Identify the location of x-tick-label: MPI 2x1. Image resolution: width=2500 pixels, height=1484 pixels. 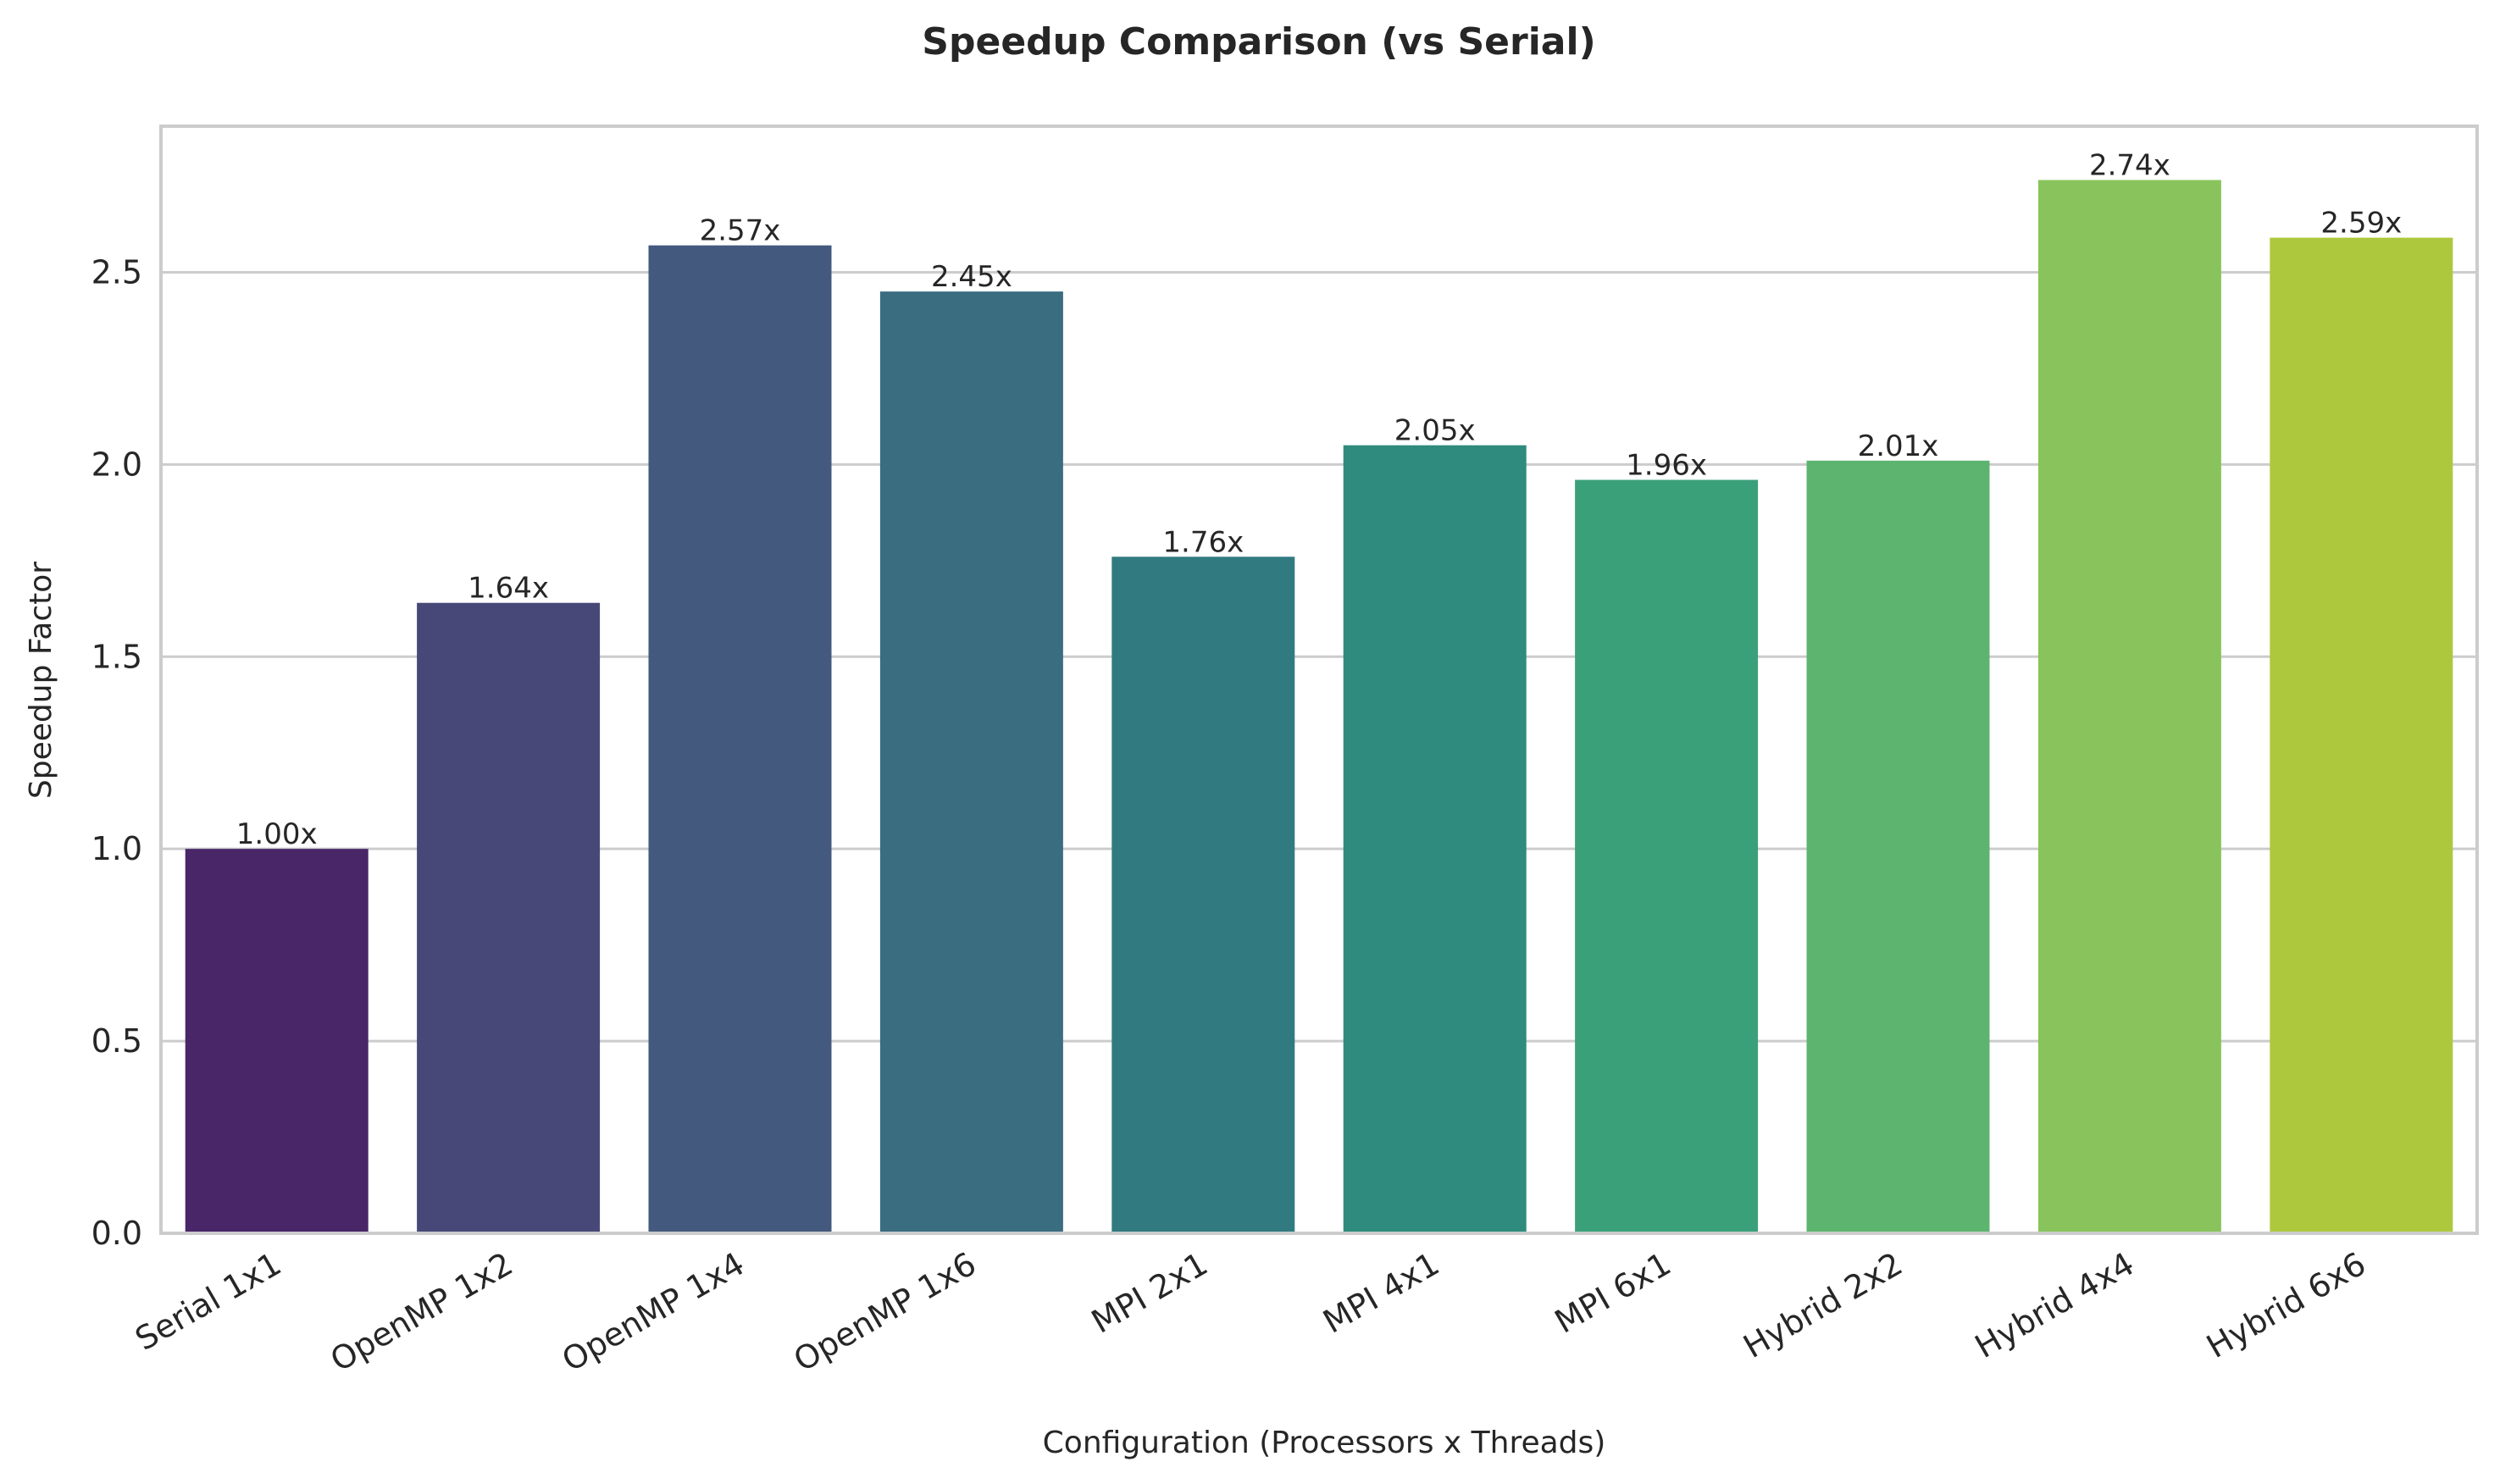
(1149, 1293).